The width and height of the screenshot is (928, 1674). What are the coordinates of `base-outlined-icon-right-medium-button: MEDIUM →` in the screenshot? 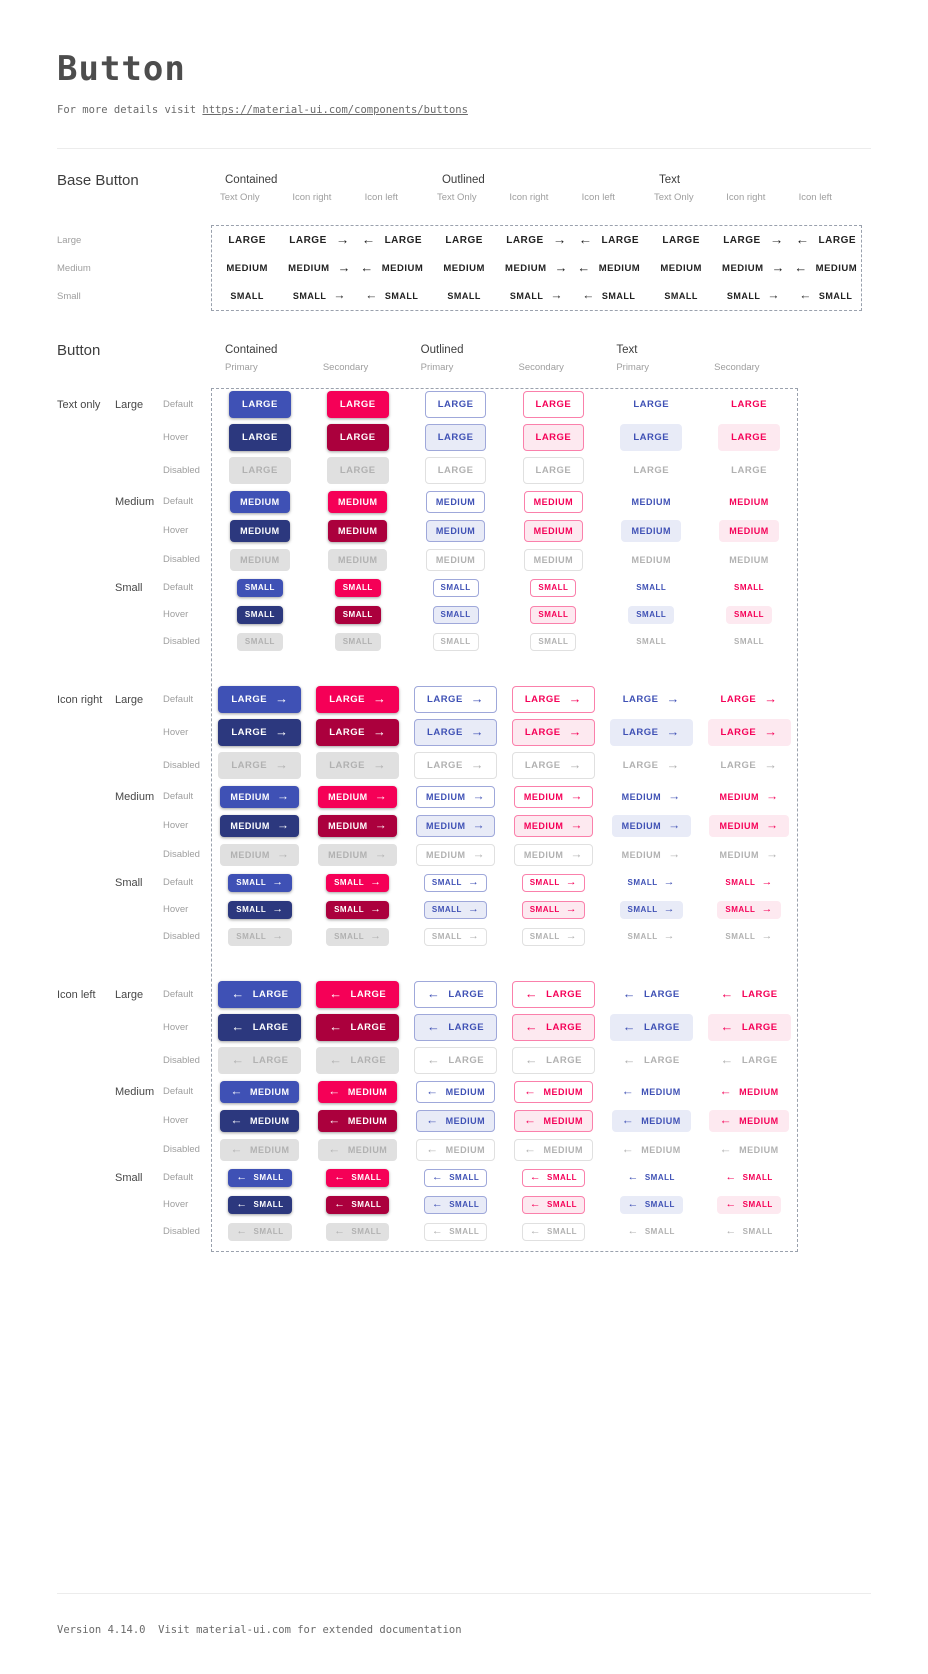 It's located at (536, 268).